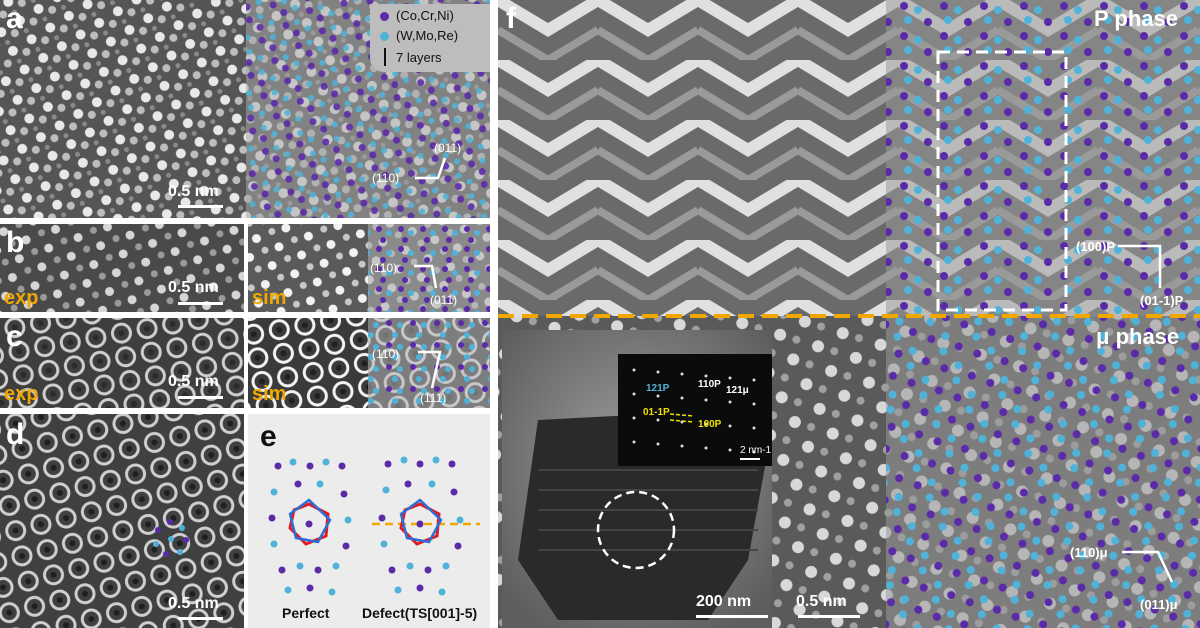 The image size is (1200, 628). I want to click on panel-e-structures, so click(374, 526).